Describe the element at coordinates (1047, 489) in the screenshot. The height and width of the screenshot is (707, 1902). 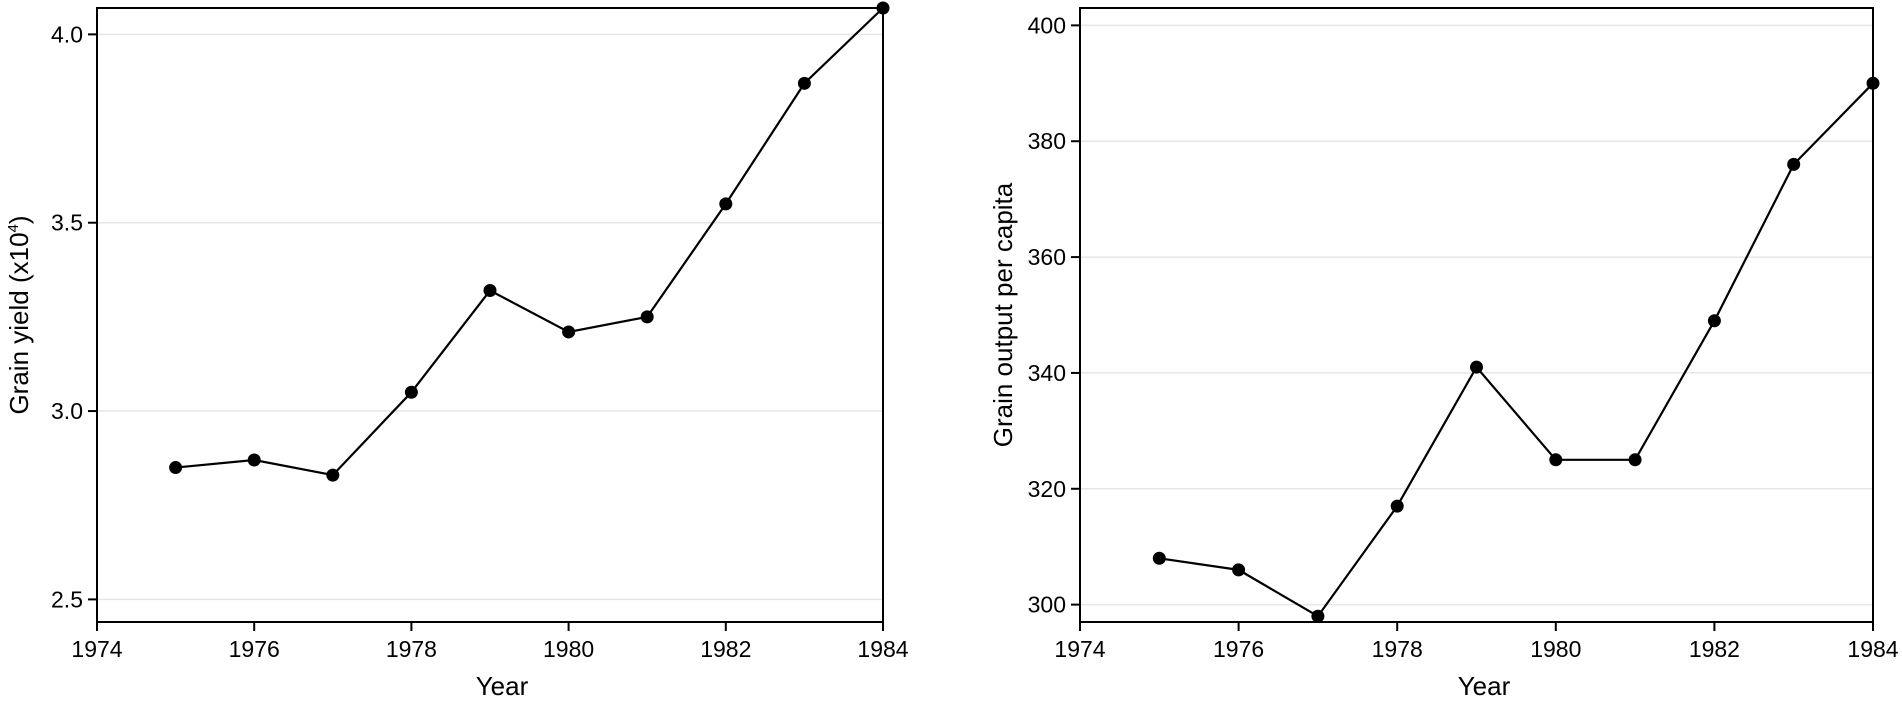
I see `y-tick-label: 320` at that location.